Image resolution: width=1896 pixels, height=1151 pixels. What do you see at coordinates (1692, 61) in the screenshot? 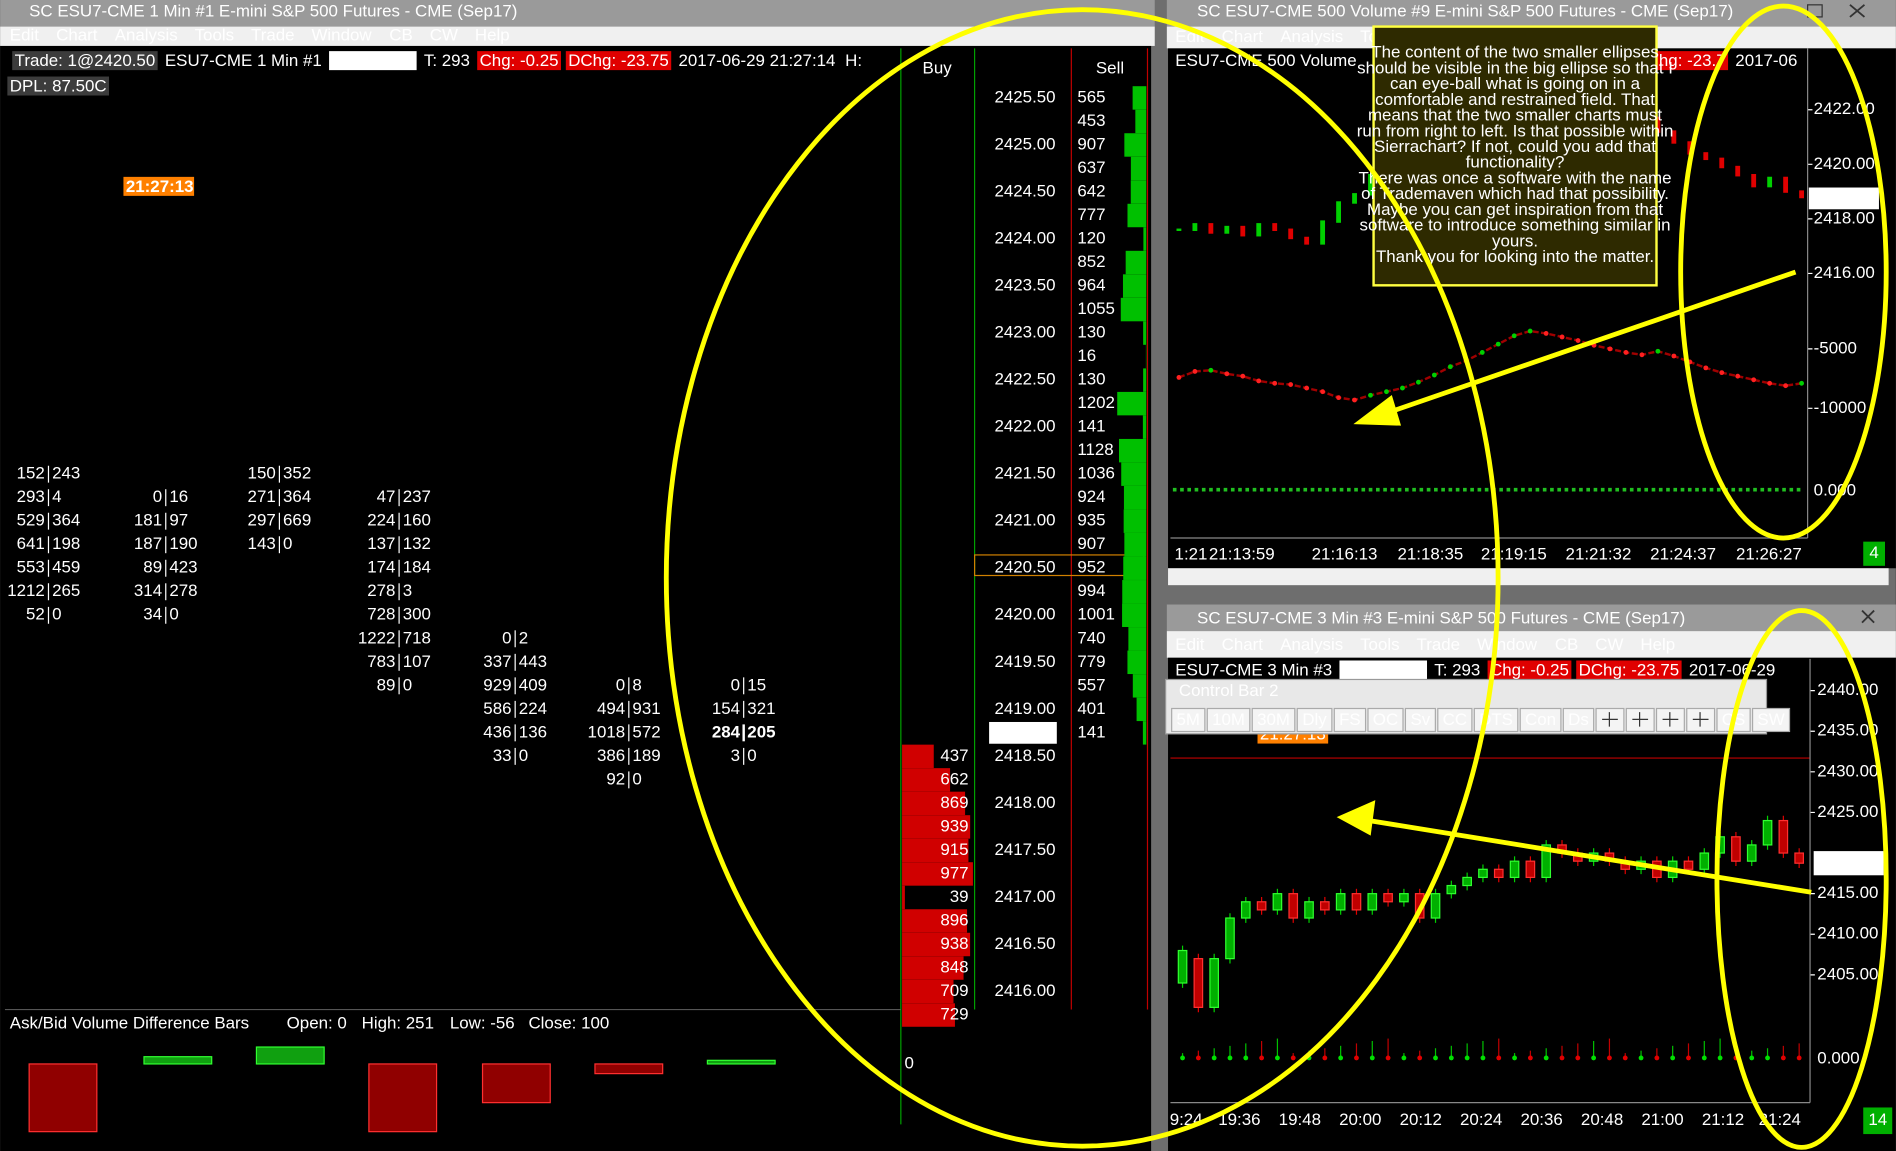
I see `header-field-bg` at bounding box center [1692, 61].